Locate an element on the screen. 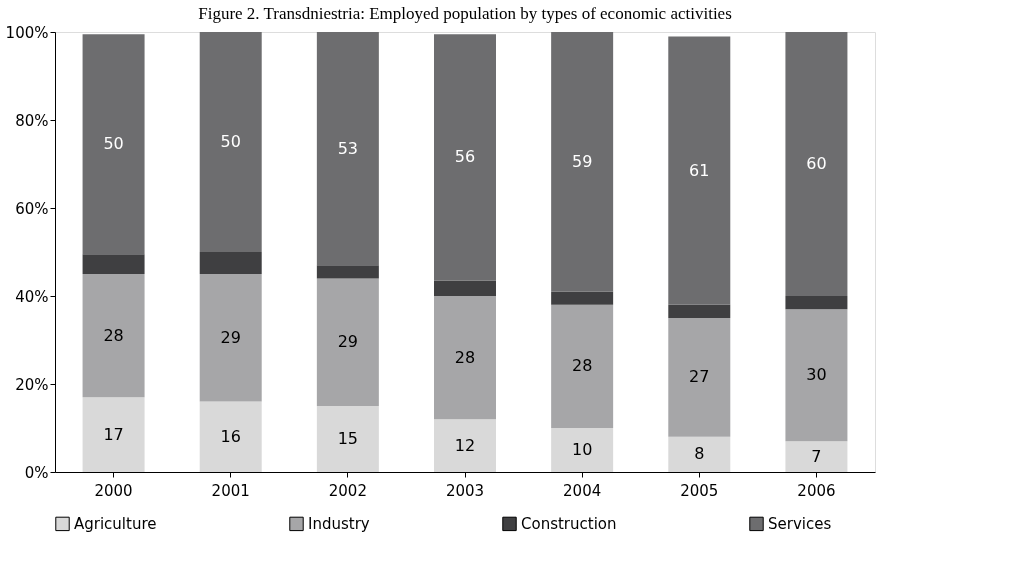 The width and height of the screenshot is (1018, 579). y-tick-label: 80% is located at coordinates (32, 120).